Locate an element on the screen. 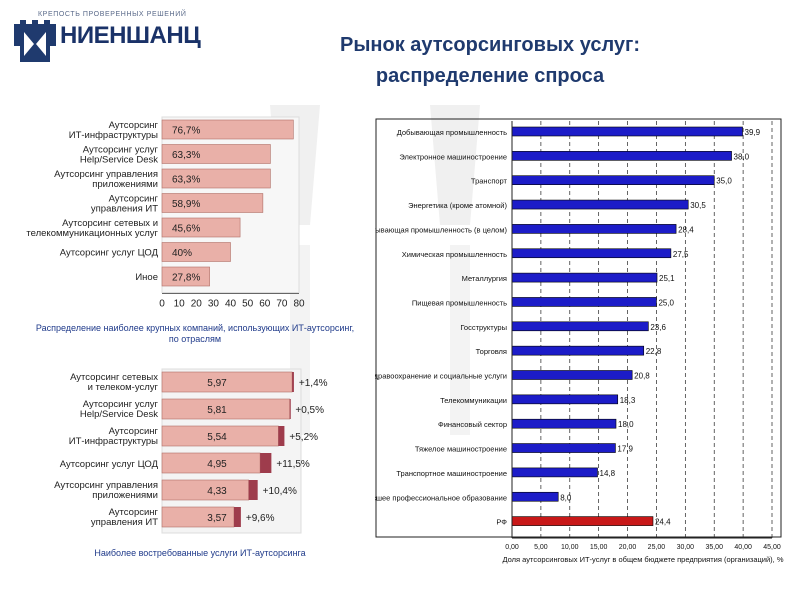 Image resolution: width=800 pixels, height=600 pixels. data-label: 25,0 is located at coordinates (666, 302).